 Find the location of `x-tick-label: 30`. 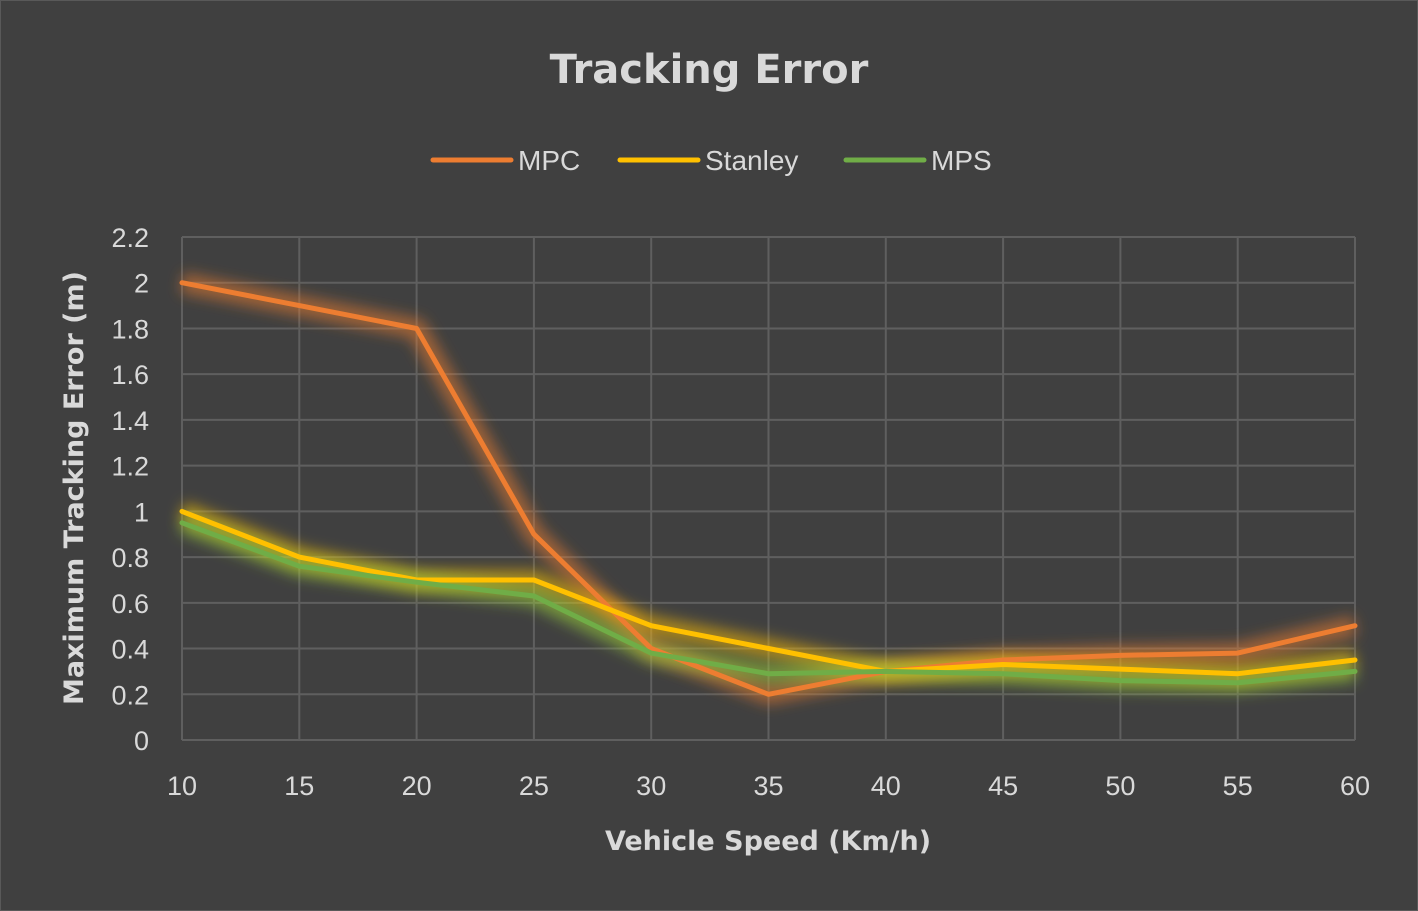

x-tick-label: 30 is located at coordinates (651, 786).